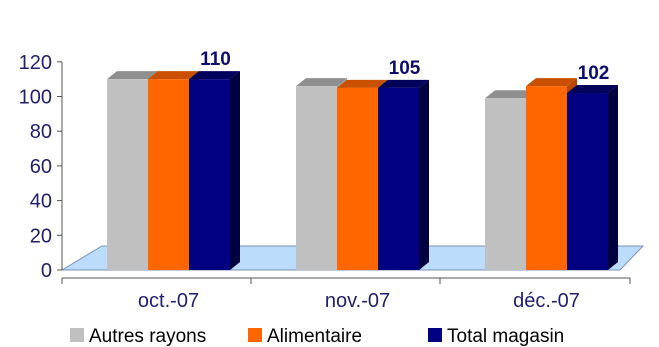 This screenshot has width=659, height=347. What do you see at coordinates (168, 301) in the screenshot?
I see `x-tick-label: oct.-07` at bounding box center [168, 301].